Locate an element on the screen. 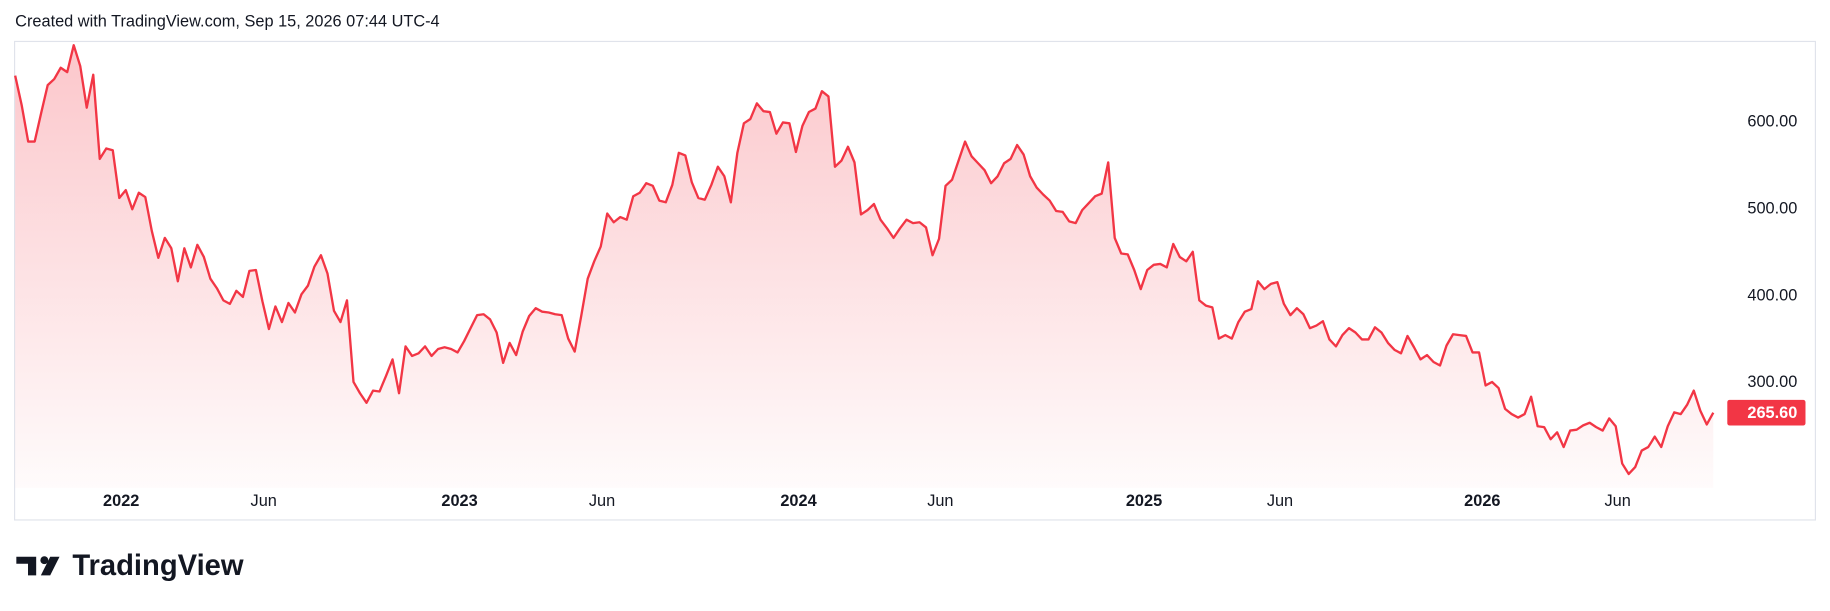 The image size is (1830, 611). y-tick-label: 400.00 is located at coordinates (1772, 295).